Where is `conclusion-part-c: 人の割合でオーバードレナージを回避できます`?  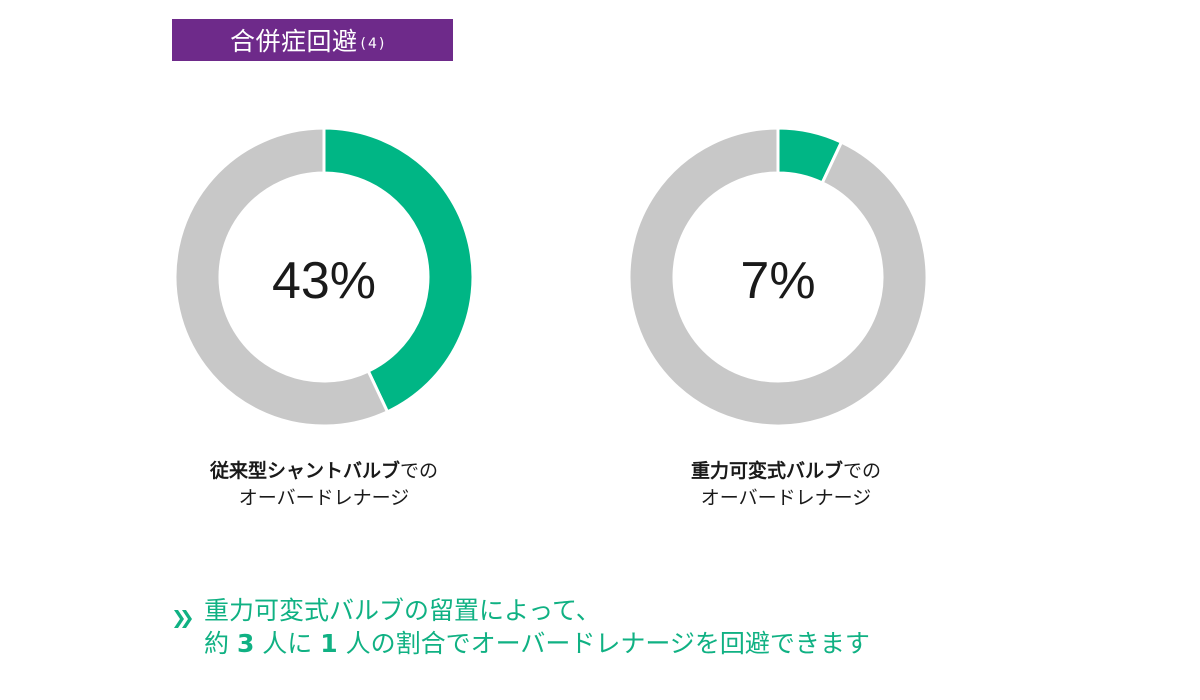
conclusion-part-c: 人の割合でオーバードレナージを回避できます is located at coordinates (603, 643).